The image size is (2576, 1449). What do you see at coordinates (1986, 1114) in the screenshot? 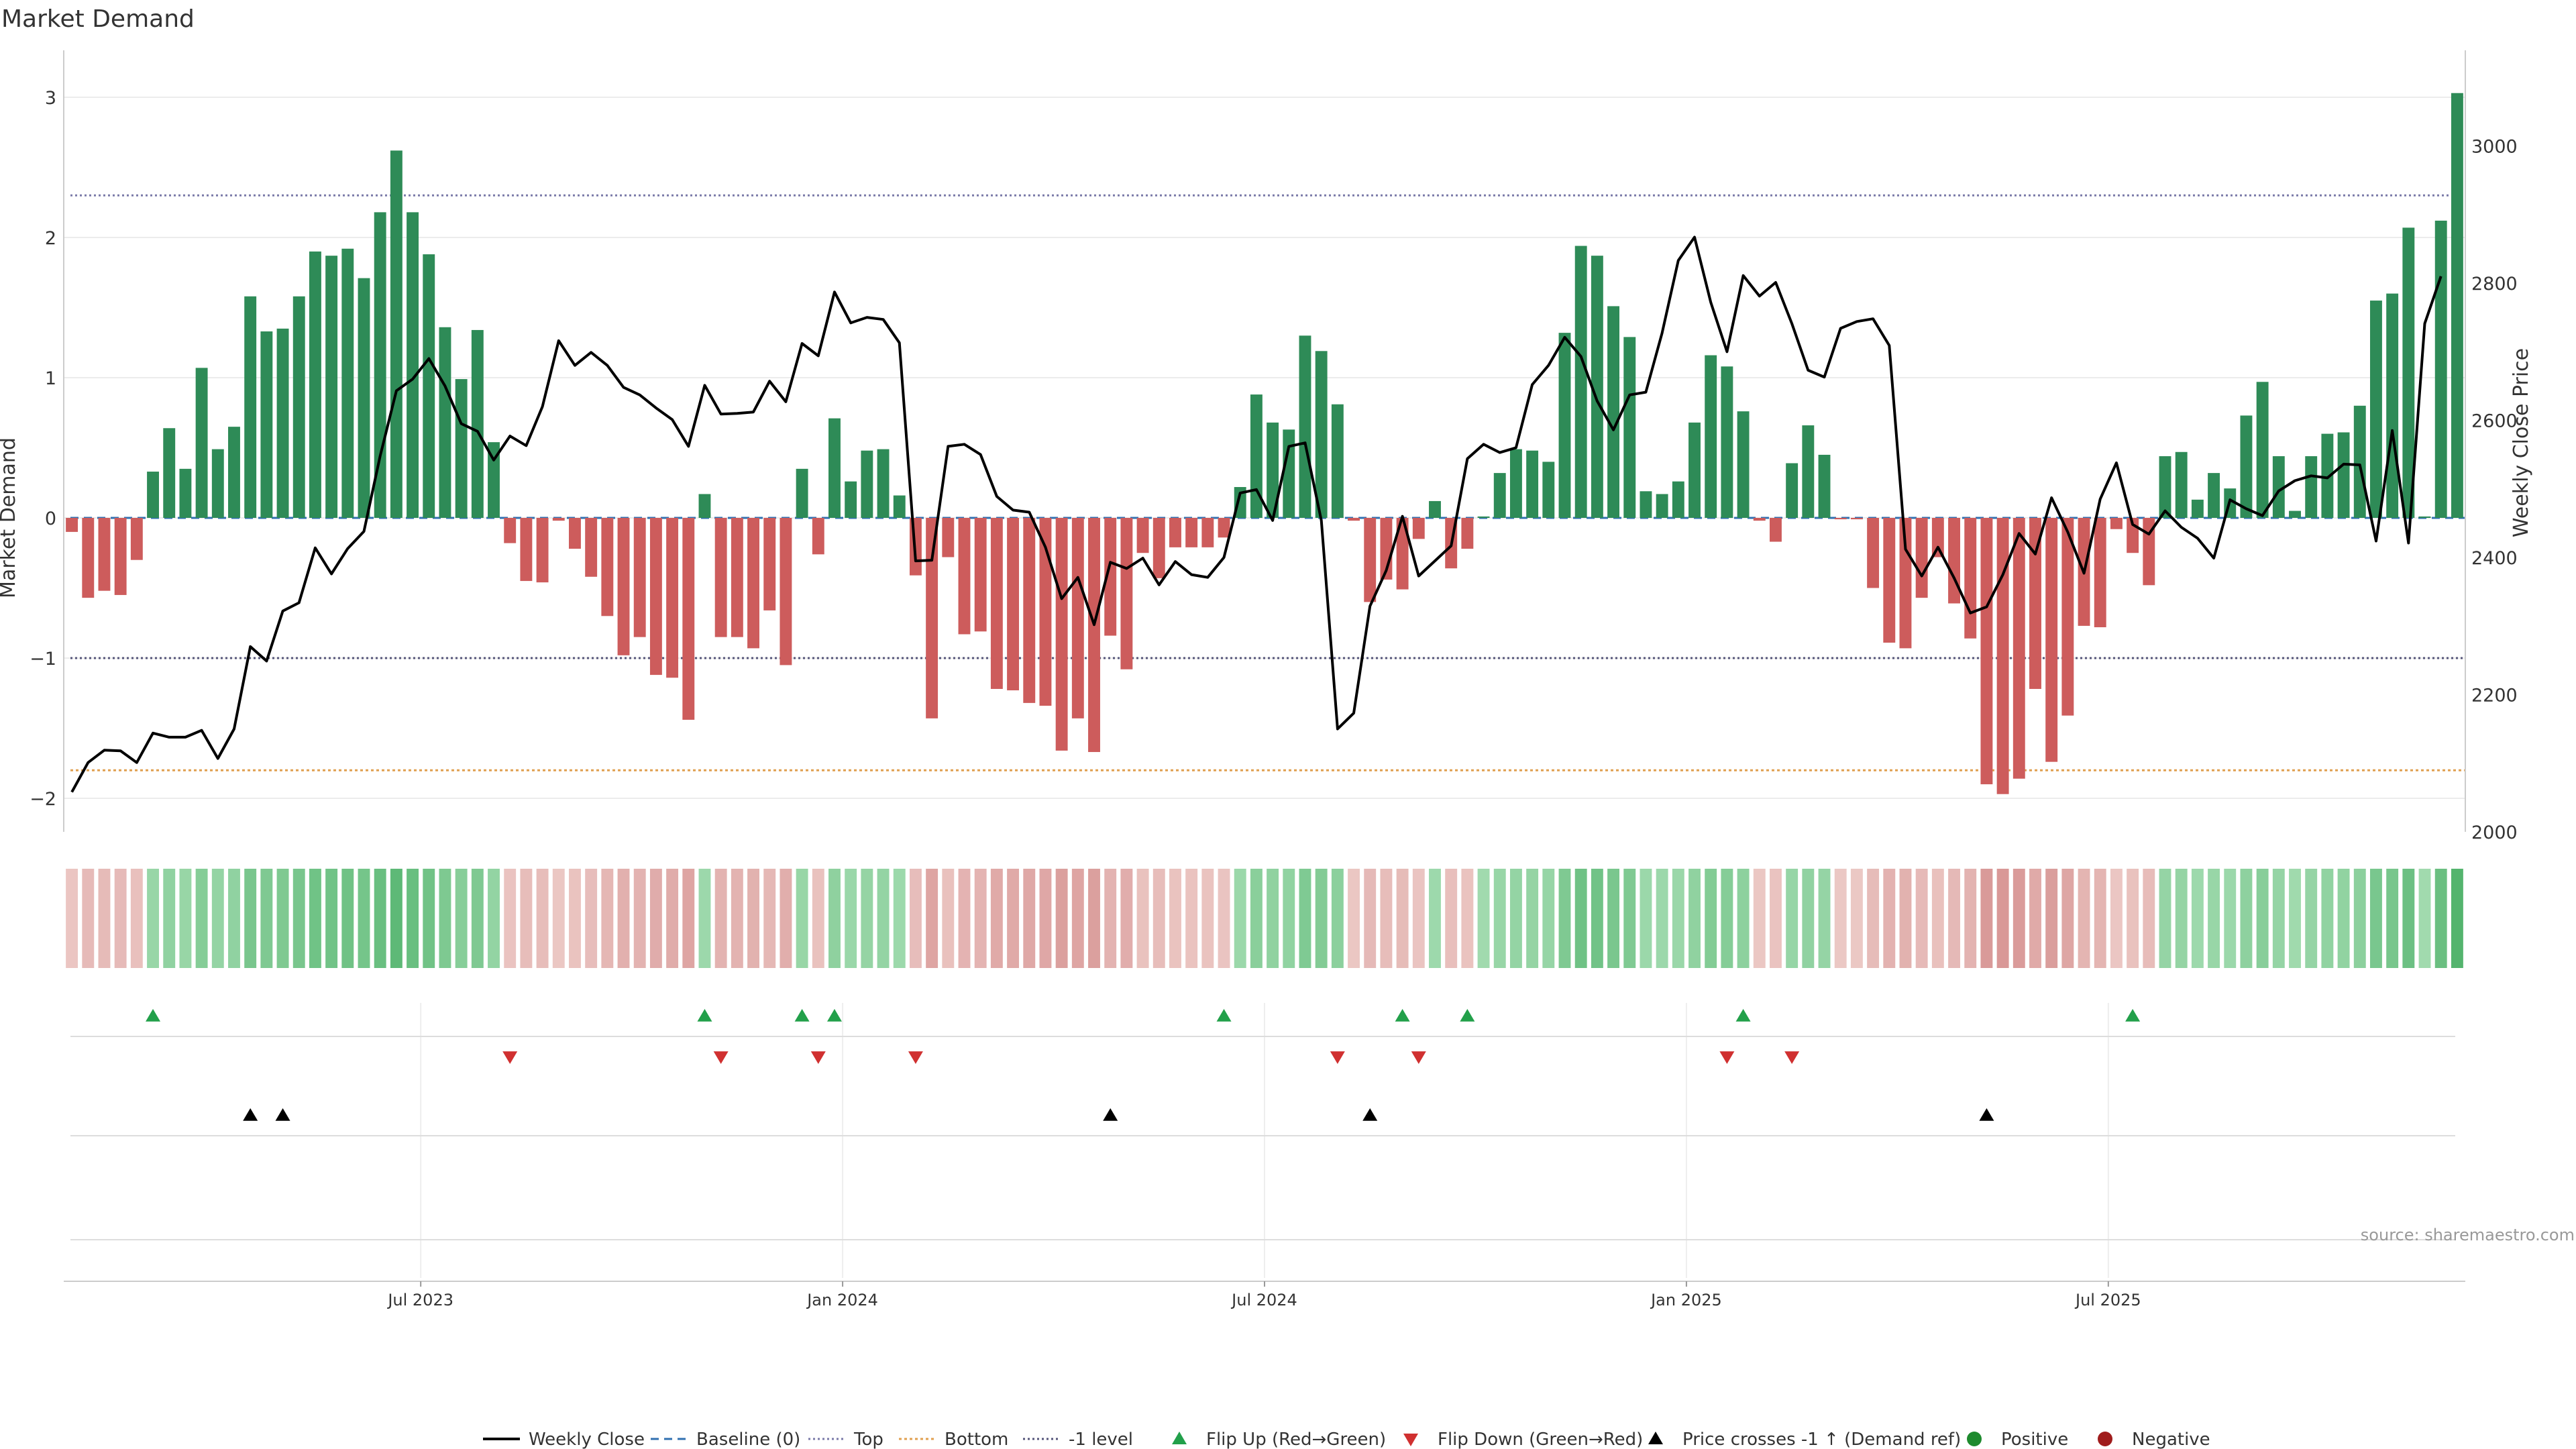
I see `price-cross-marker` at bounding box center [1986, 1114].